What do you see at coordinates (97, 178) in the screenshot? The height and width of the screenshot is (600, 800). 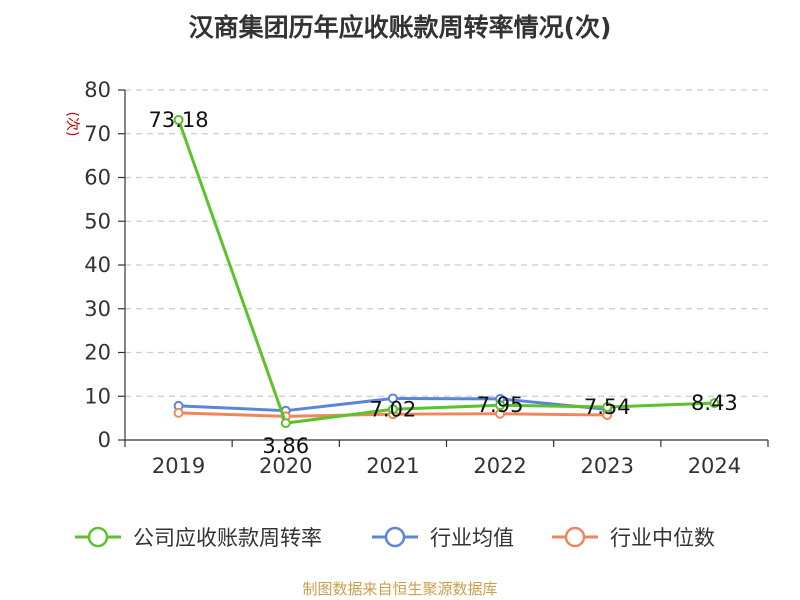 I see `y-tick-label: 60` at bounding box center [97, 178].